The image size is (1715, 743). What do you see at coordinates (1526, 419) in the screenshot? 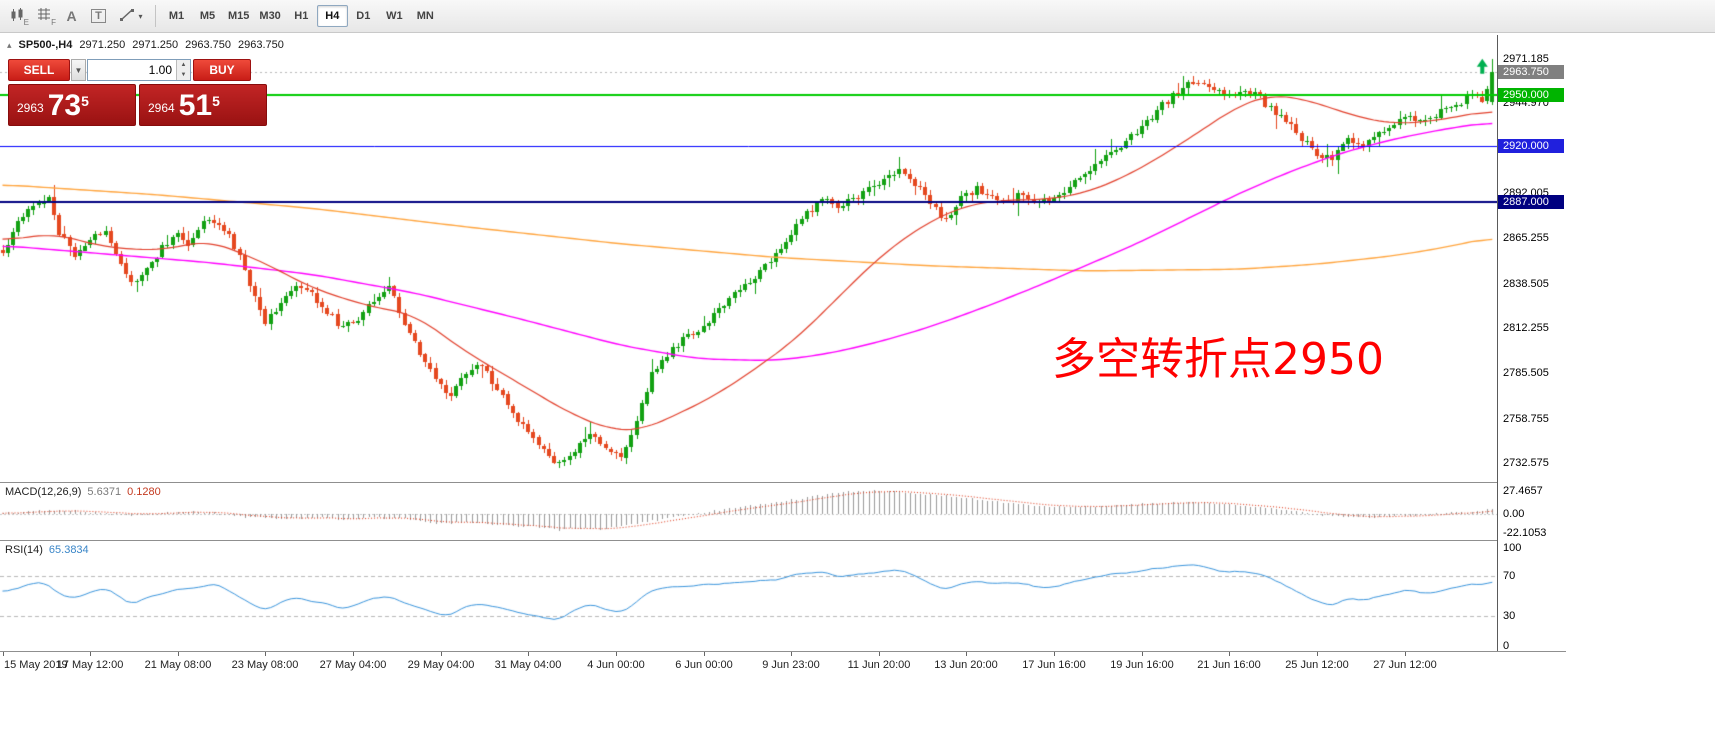
I see `price-axis-label: 2758.755` at bounding box center [1526, 419].